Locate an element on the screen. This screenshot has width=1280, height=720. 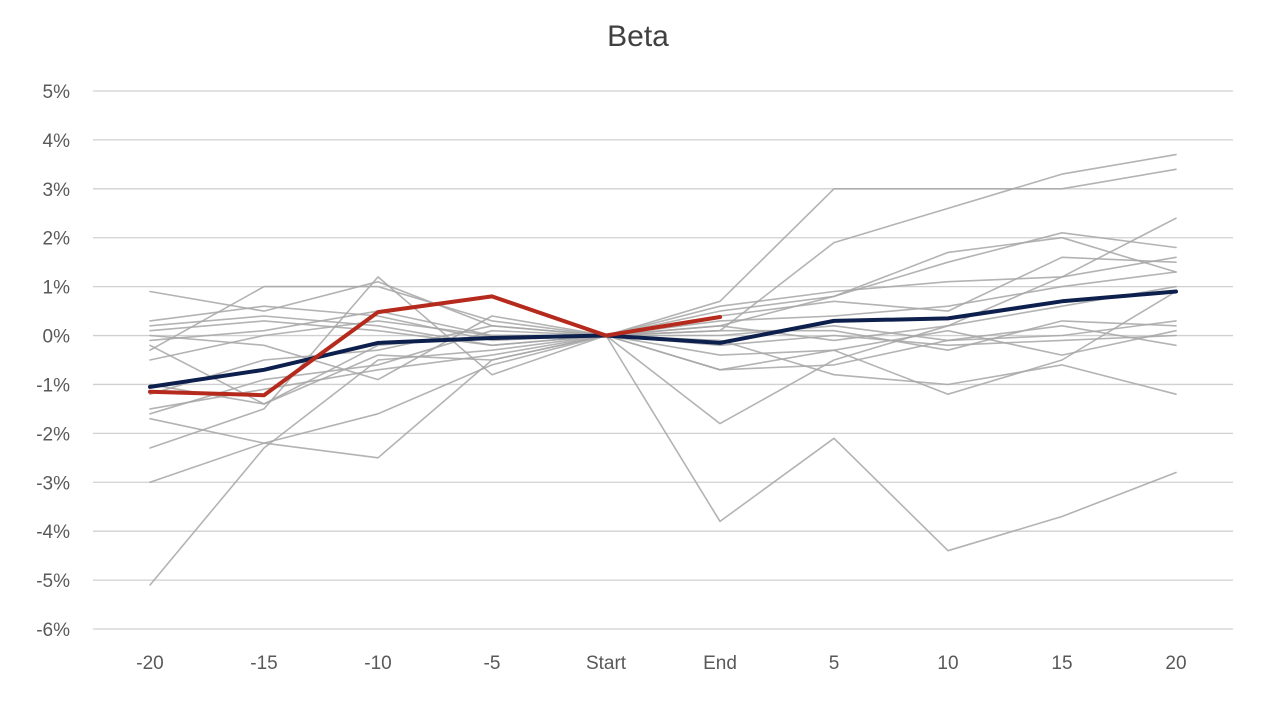
y-tick-label: 0% is located at coordinates (57, 337).